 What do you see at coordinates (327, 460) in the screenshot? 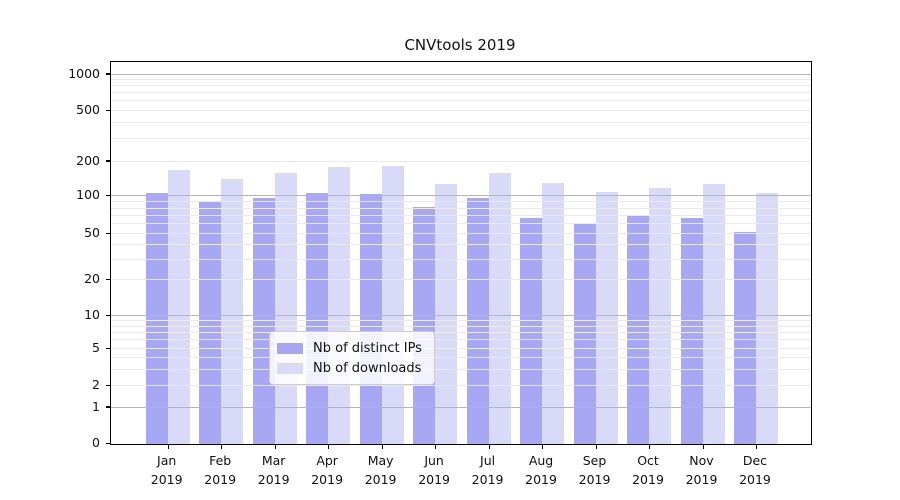
I see `month-label: Apr` at bounding box center [327, 460].